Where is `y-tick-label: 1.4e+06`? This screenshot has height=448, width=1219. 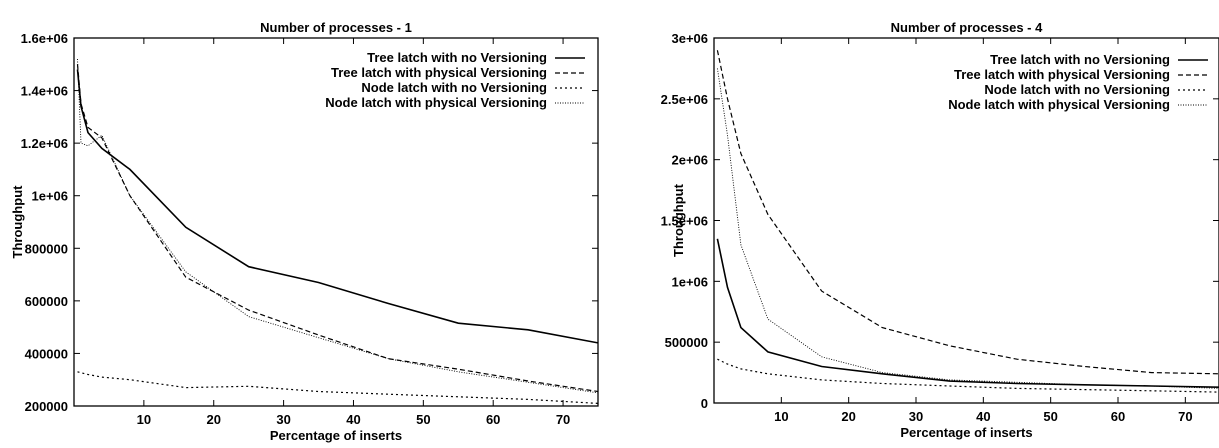 y-tick-label: 1.4e+06 is located at coordinates (44, 91).